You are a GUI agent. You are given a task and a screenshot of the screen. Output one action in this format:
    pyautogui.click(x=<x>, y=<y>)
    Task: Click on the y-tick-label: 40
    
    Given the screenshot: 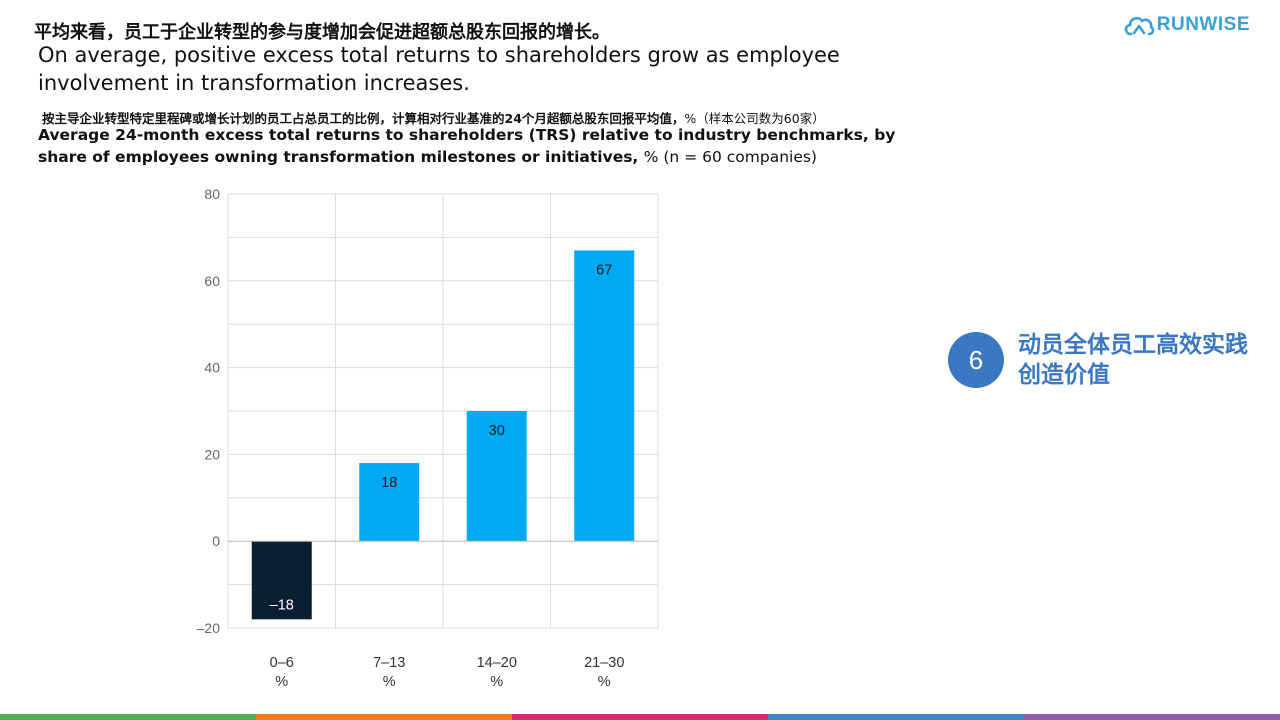 What is the action you would take?
    pyautogui.click(x=212, y=368)
    